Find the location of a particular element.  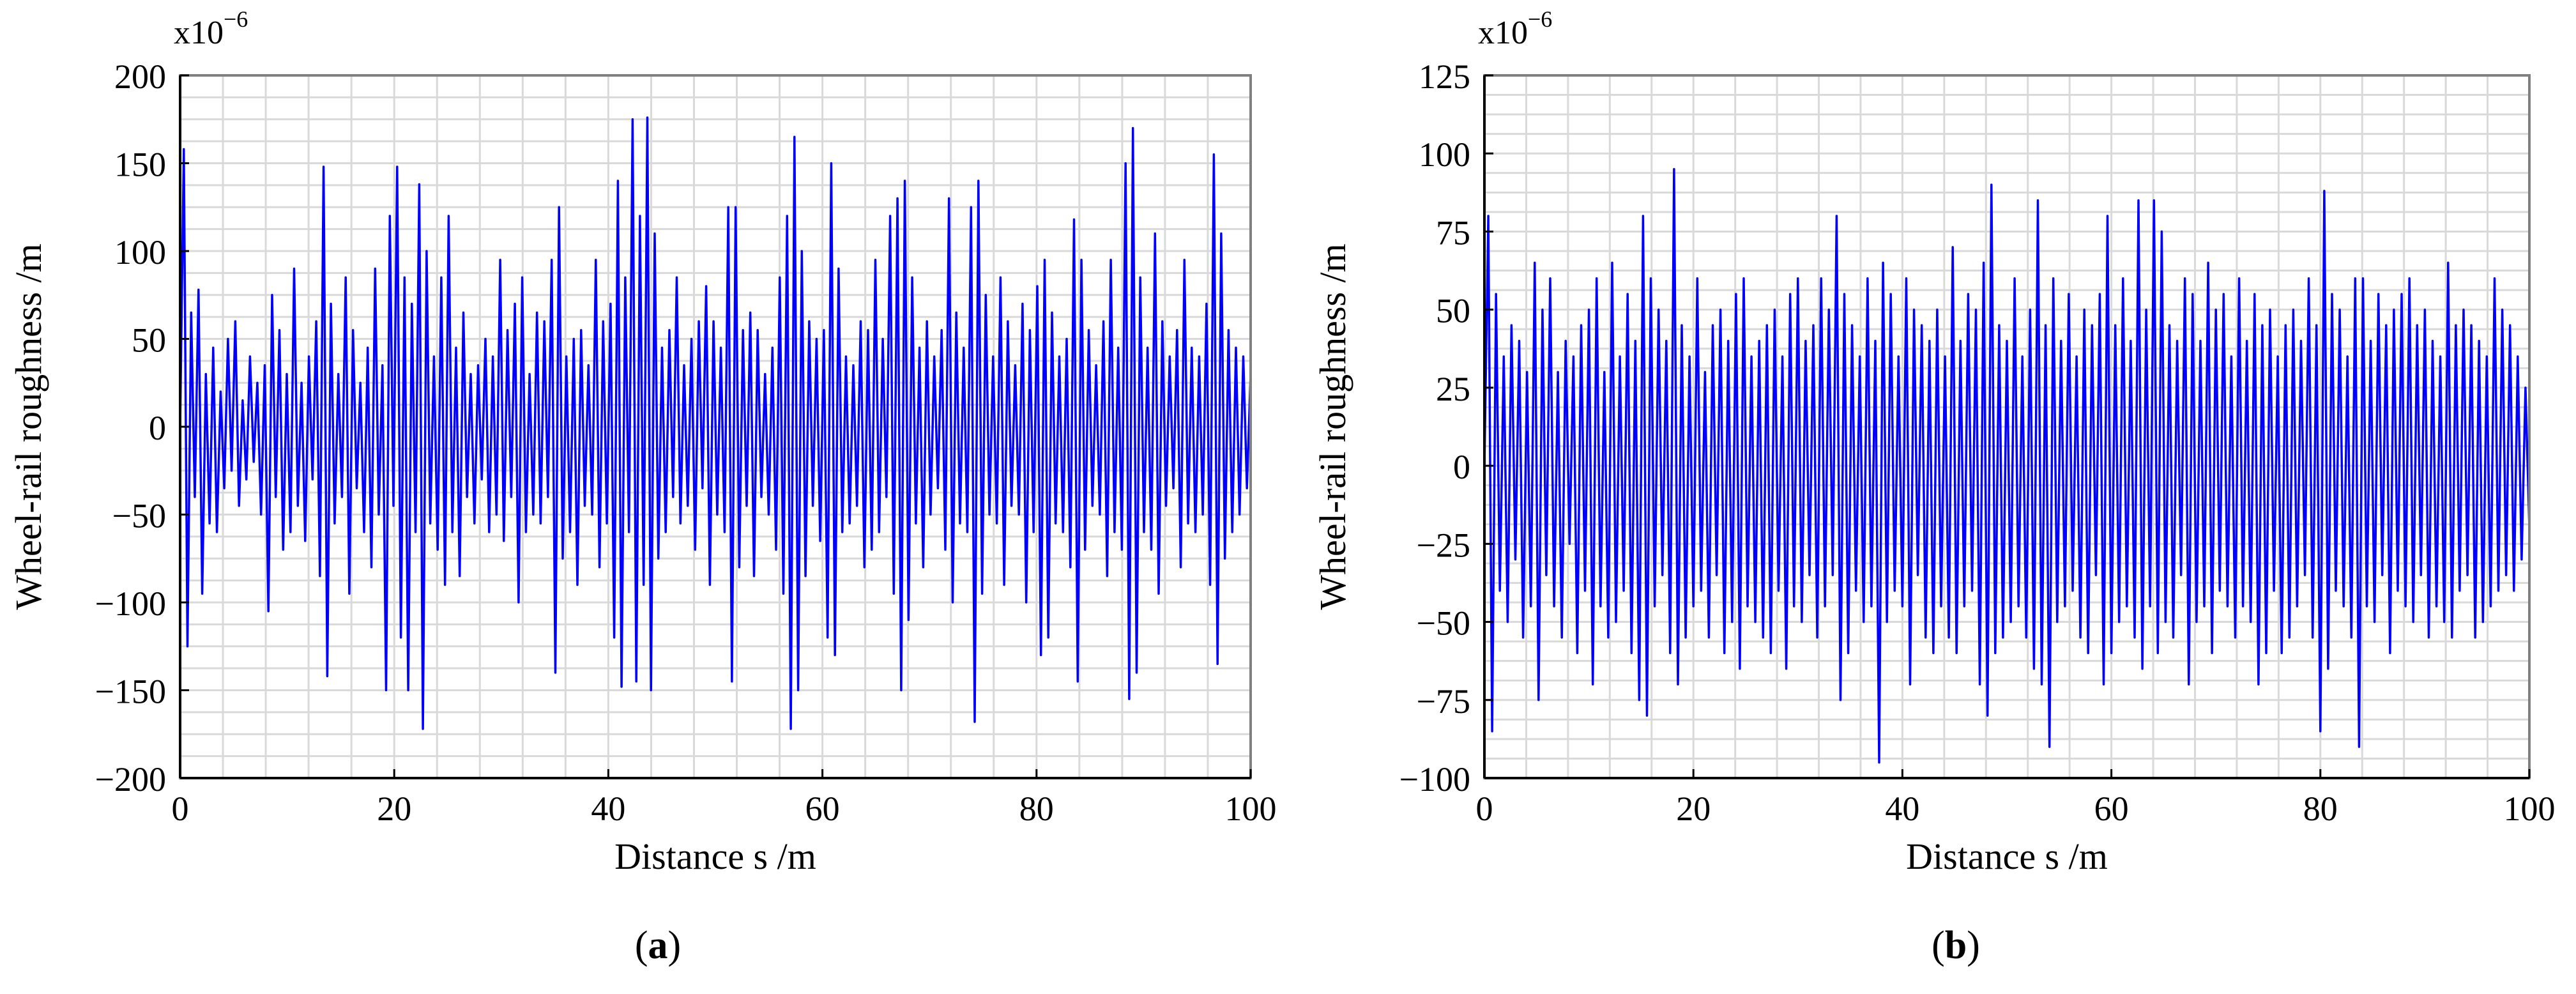

x-tick-label: 100 is located at coordinates (1251, 809).